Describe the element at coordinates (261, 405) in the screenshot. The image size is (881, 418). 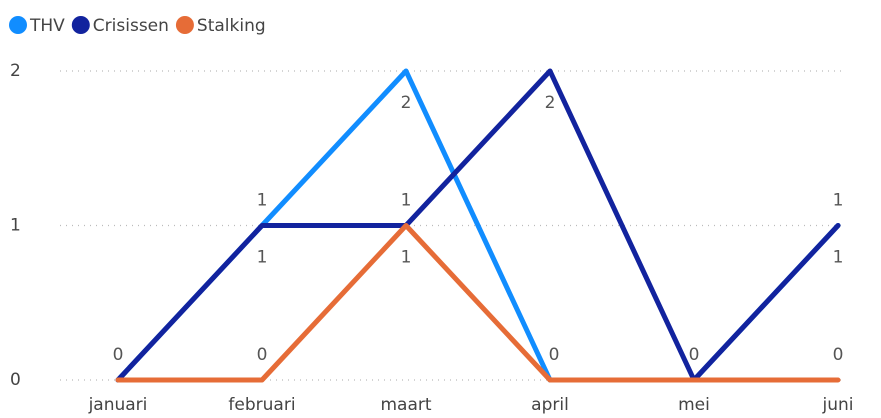
I see `x-tick-label: februari` at that location.